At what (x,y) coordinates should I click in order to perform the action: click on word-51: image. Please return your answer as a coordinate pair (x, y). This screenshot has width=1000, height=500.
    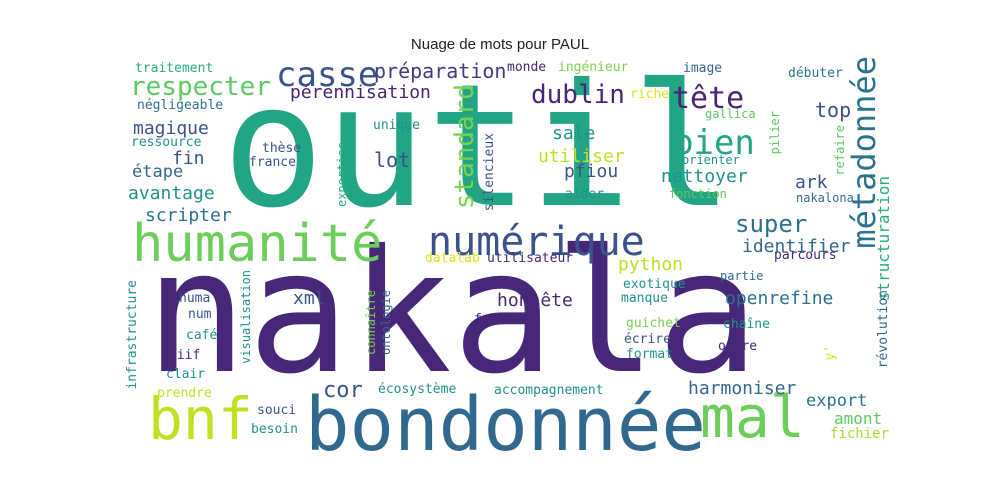
    Looking at the image, I should click on (703, 68).